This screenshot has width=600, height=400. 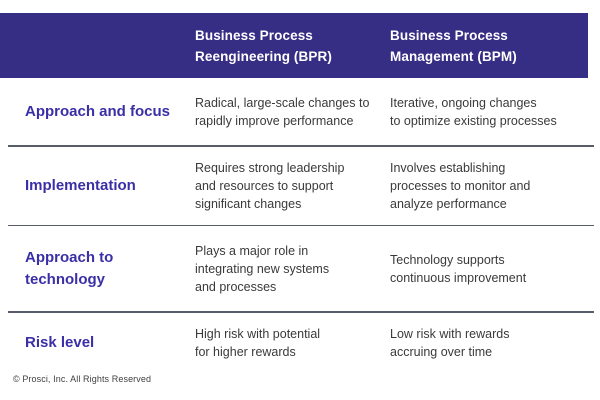 I want to click on header-bpr: Business Process Reengineering (BPR), so click(x=263, y=45).